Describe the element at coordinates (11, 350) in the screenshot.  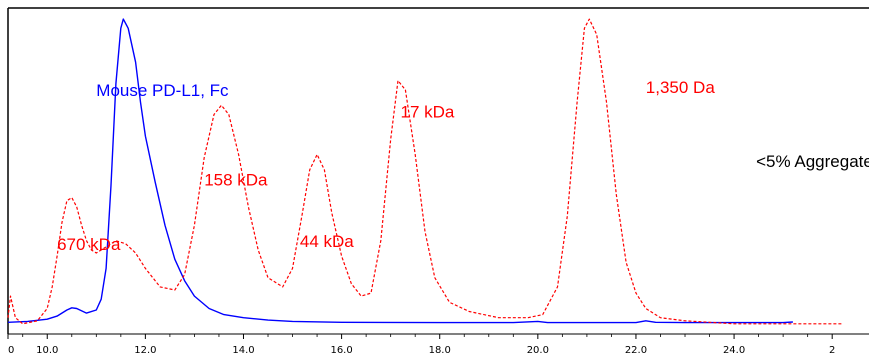
I see `x-tick-label: 0` at that location.